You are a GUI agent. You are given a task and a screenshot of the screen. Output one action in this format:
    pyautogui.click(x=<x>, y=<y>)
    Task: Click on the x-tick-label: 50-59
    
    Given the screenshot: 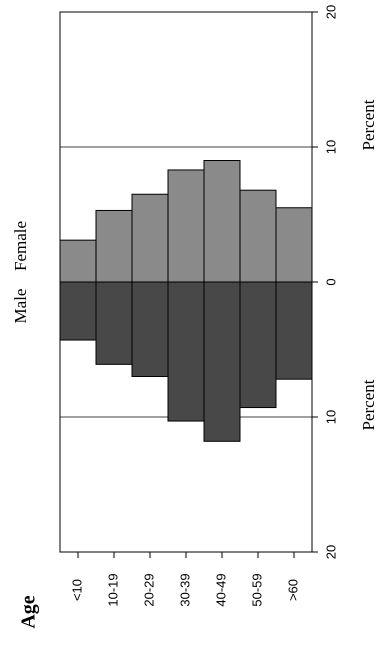 What is the action you would take?
    pyautogui.click(x=256, y=589)
    